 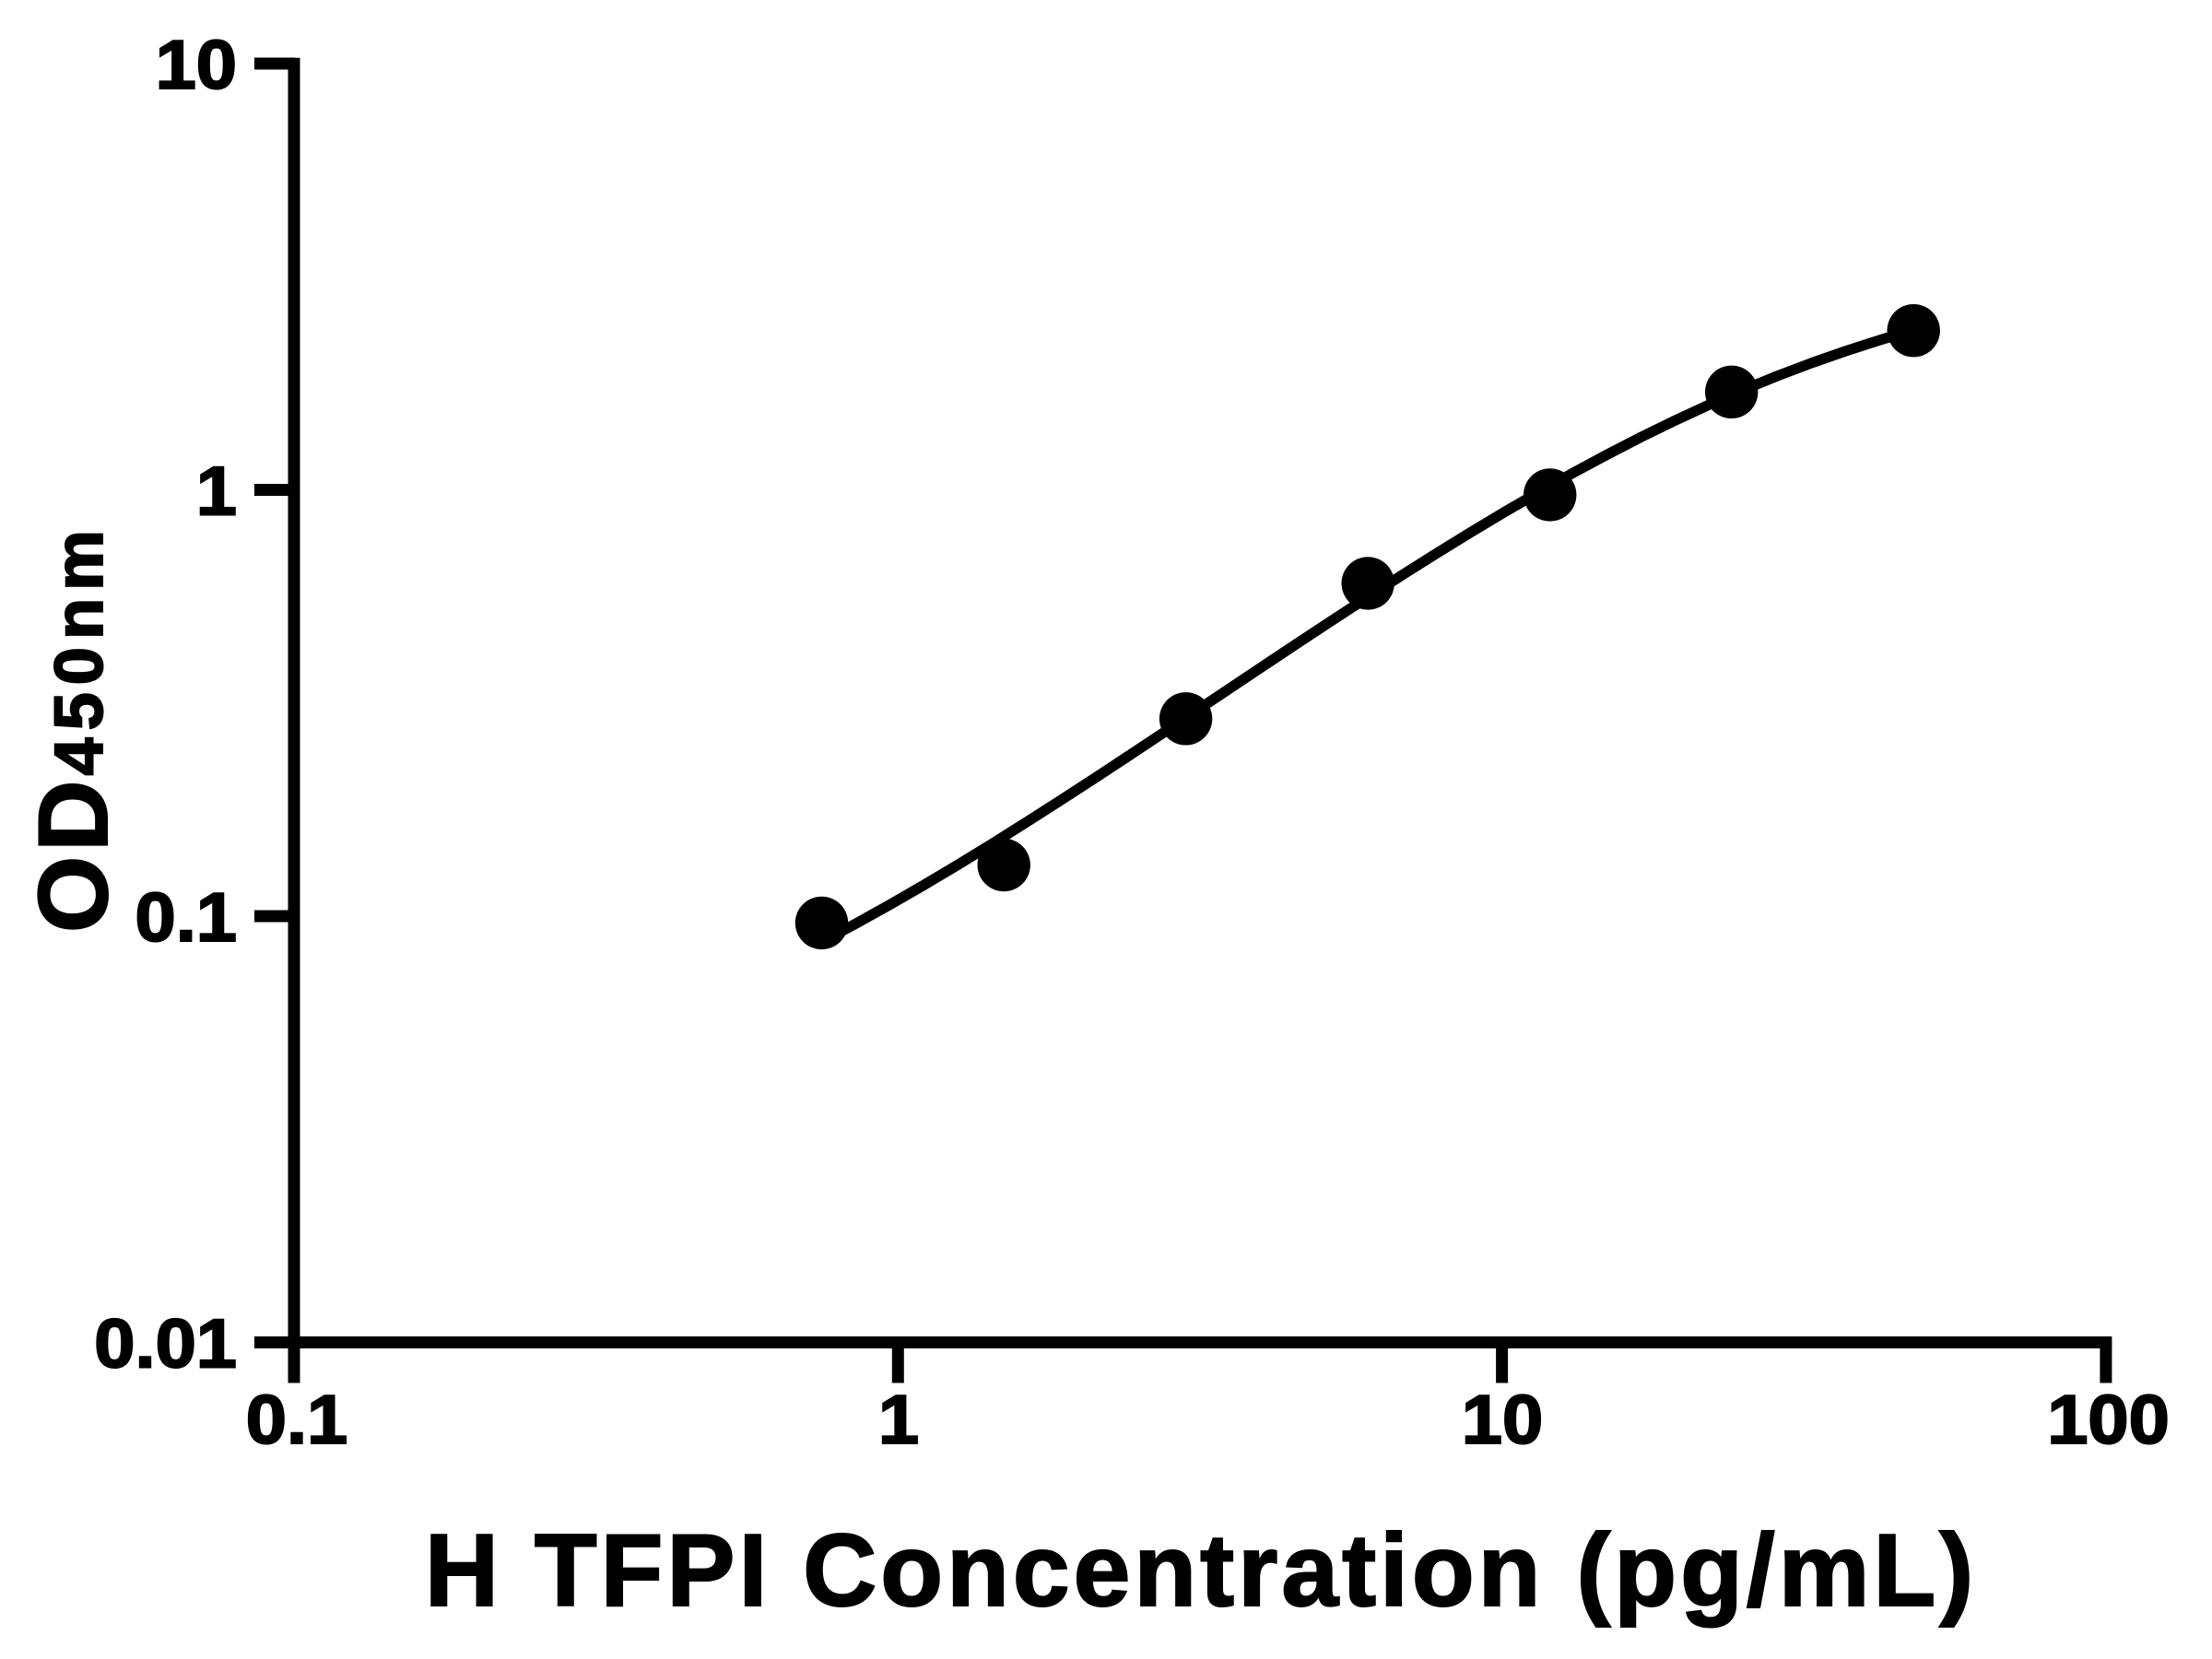 What do you see at coordinates (165, 1344) in the screenshot?
I see `svg-text: 0.01` at bounding box center [165, 1344].